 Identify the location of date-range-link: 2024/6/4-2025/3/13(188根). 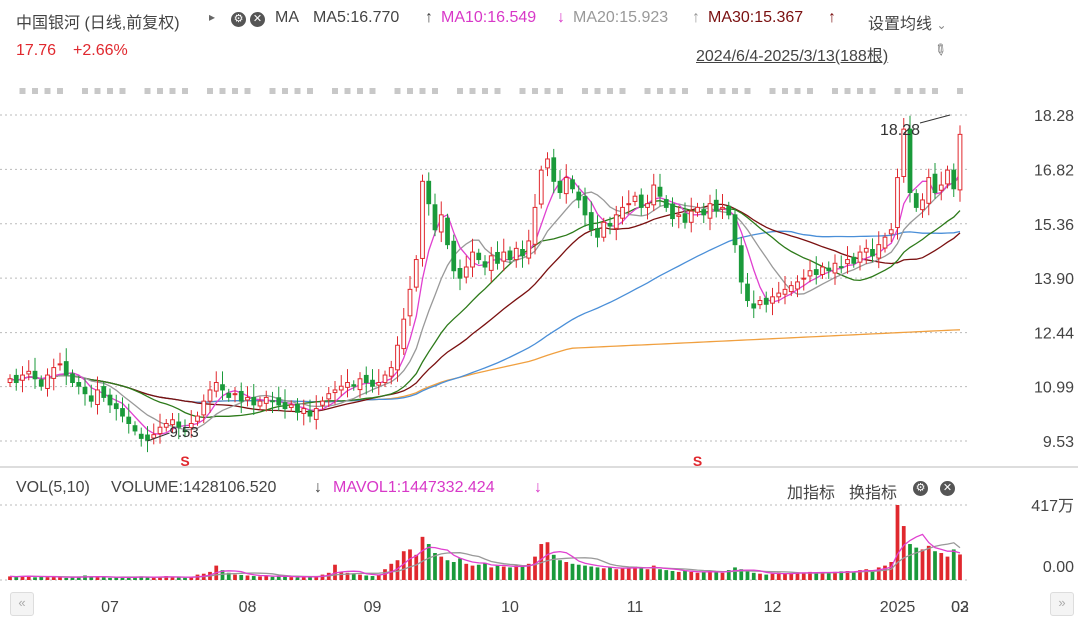
(792, 56).